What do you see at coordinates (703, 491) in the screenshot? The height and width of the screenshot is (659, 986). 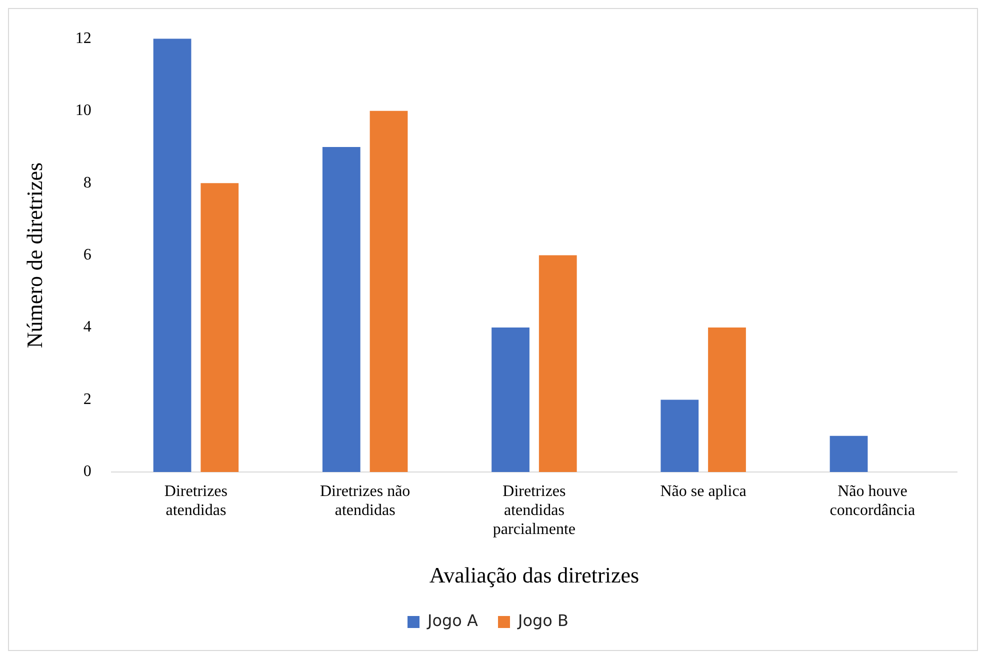 I see `x-tick-label: Não se aplica` at bounding box center [703, 491].